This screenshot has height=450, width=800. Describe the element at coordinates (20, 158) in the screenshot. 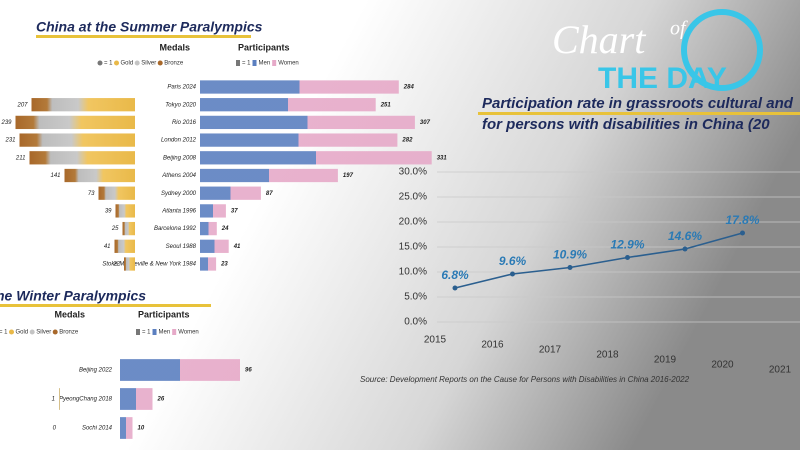

I see `medals-value: 211` at that location.